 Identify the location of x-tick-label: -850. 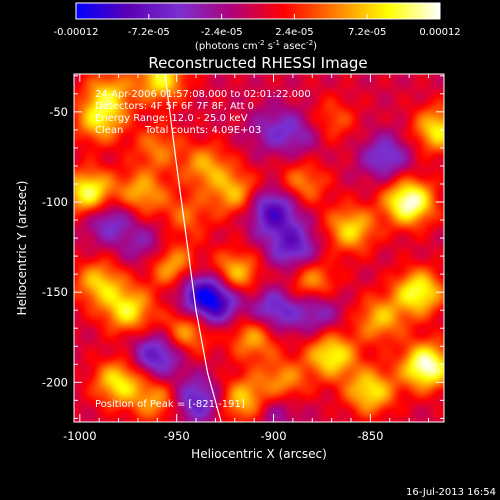
(370, 436).